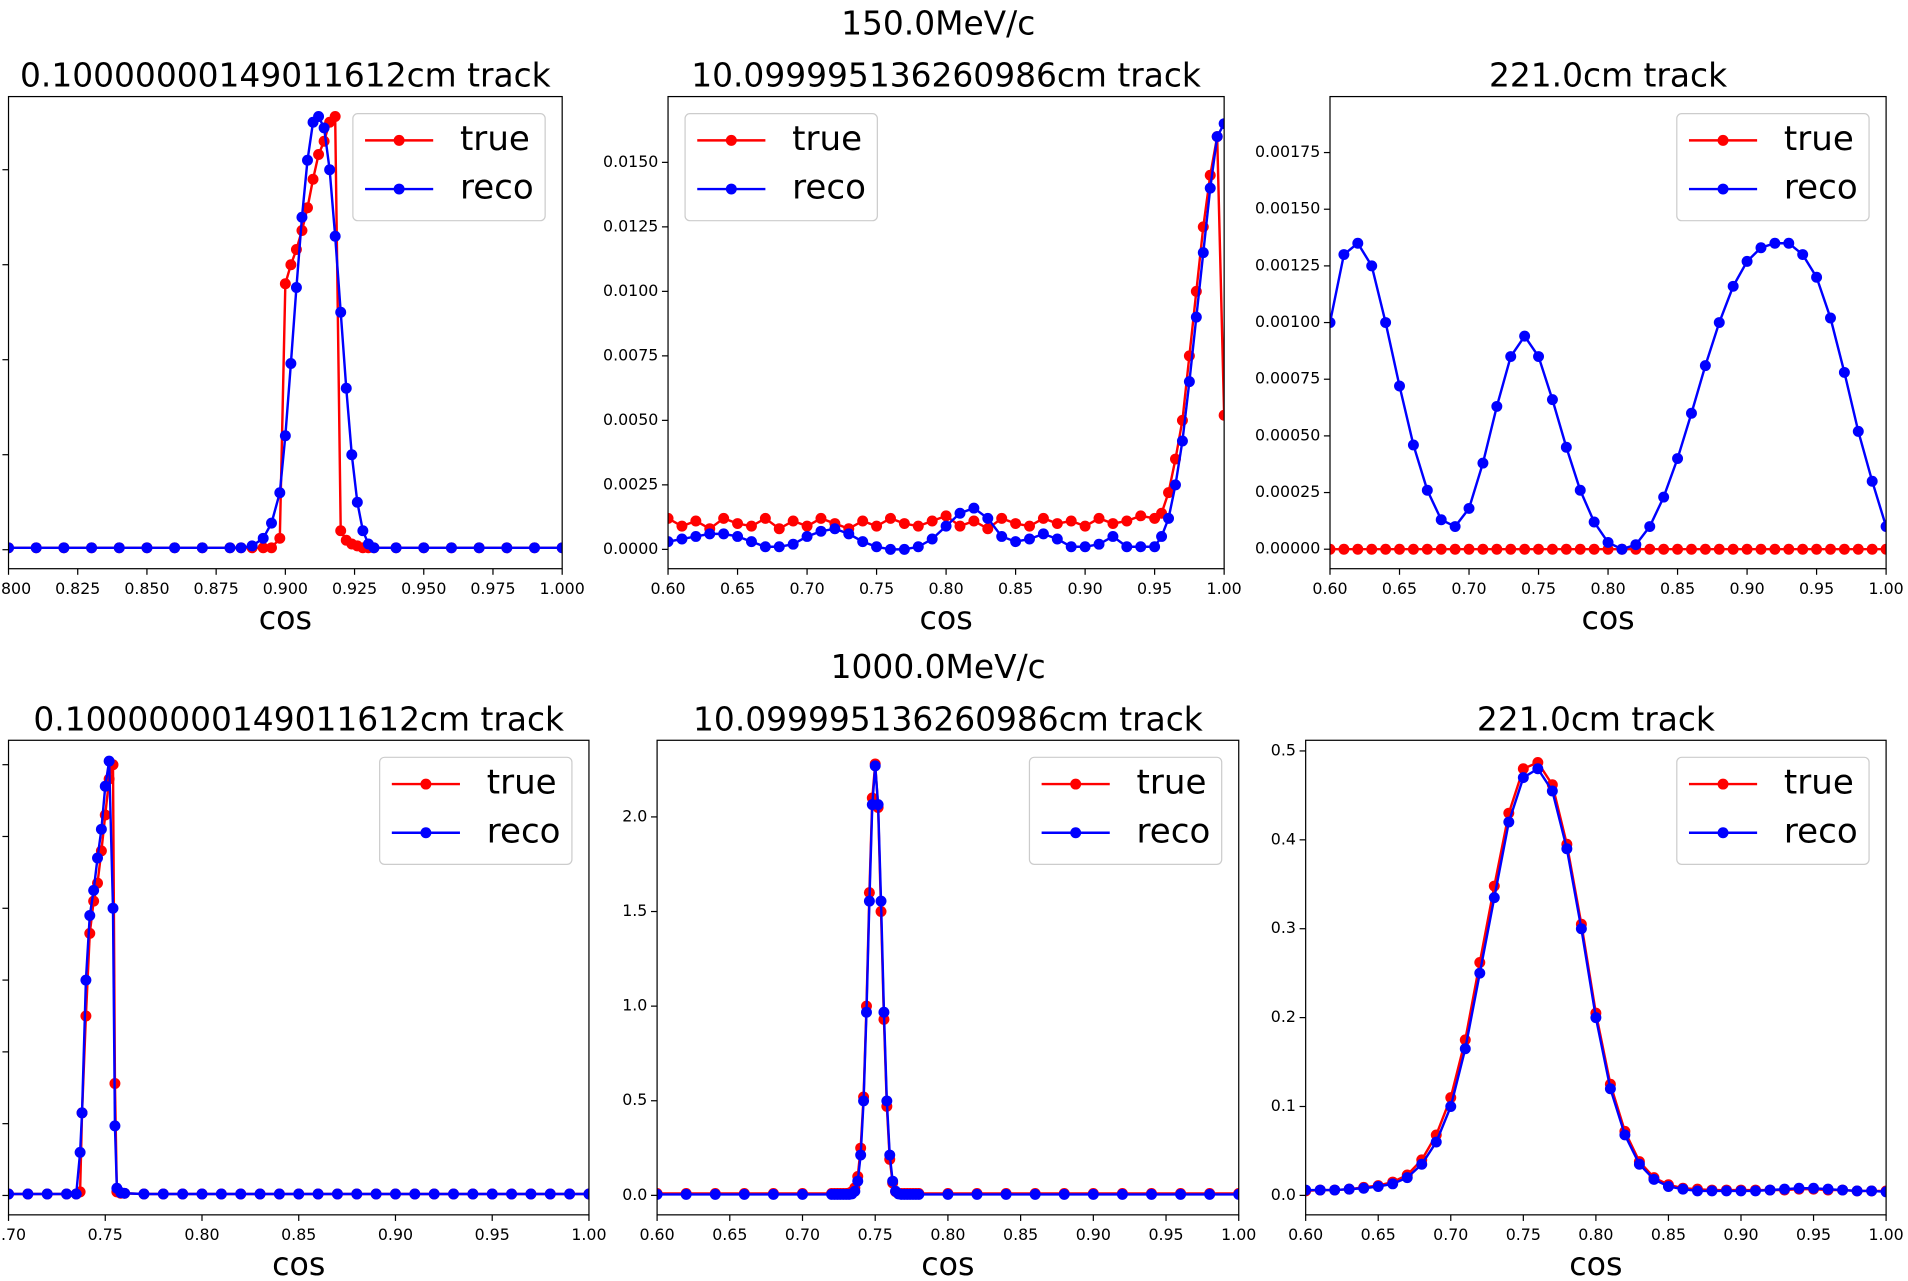 This screenshot has height=1281, width=1908. What do you see at coordinates (492, 588) in the screenshot?
I see `x-tick-label: 0.975` at bounding box center [492, 588].